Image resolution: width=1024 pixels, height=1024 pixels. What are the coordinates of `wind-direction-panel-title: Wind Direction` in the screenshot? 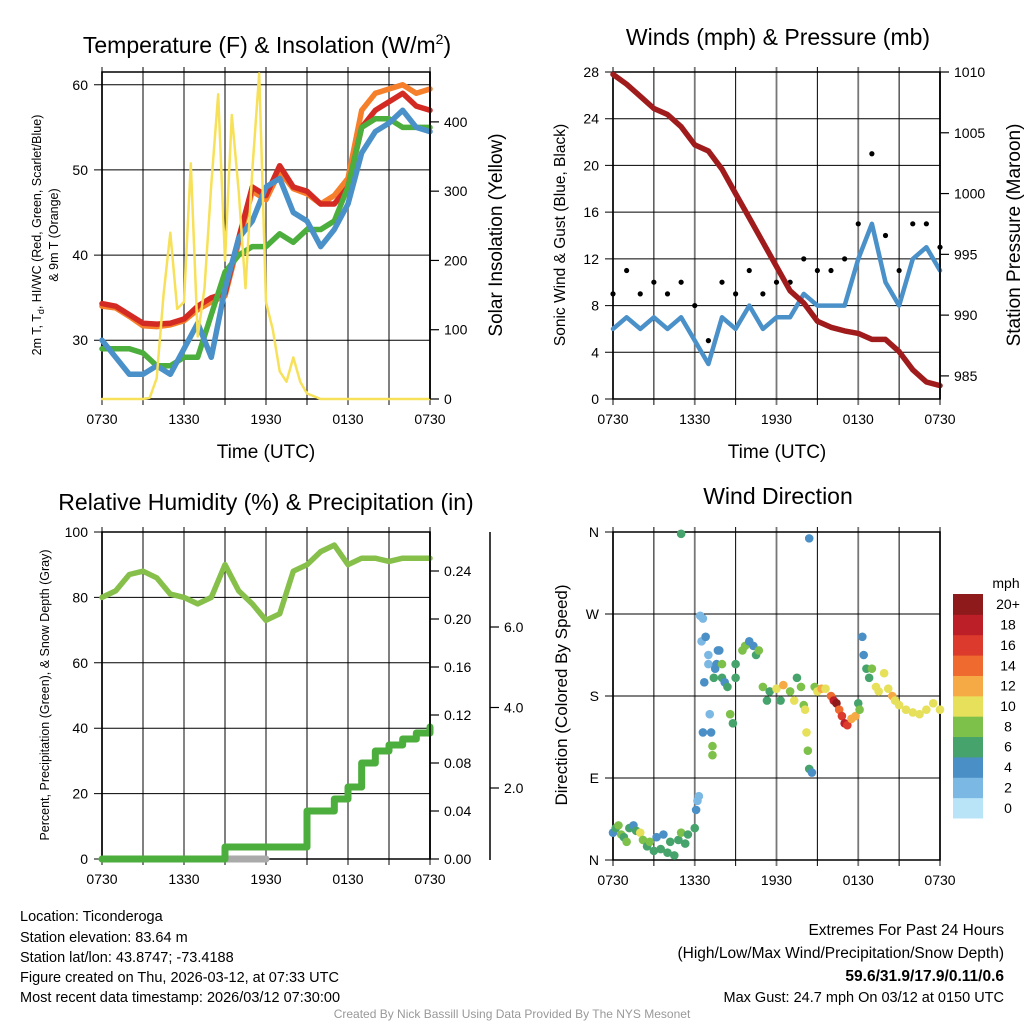 It's located at (778, 496).